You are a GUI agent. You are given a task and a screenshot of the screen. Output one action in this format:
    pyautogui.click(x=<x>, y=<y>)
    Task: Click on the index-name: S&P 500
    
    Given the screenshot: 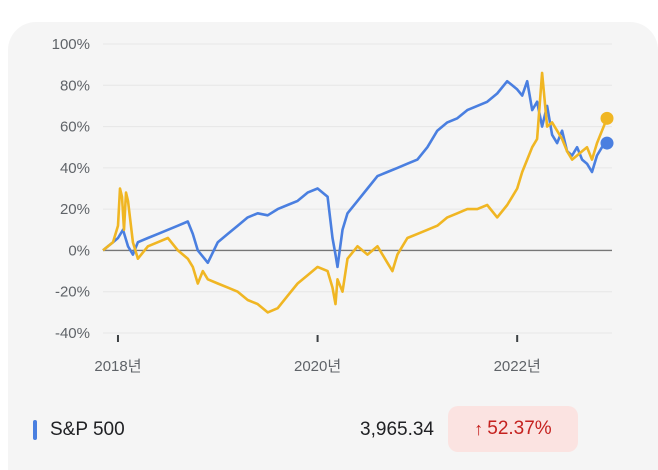 What is the action you would take?
    pyautogui.click(x=87, y=429)
    